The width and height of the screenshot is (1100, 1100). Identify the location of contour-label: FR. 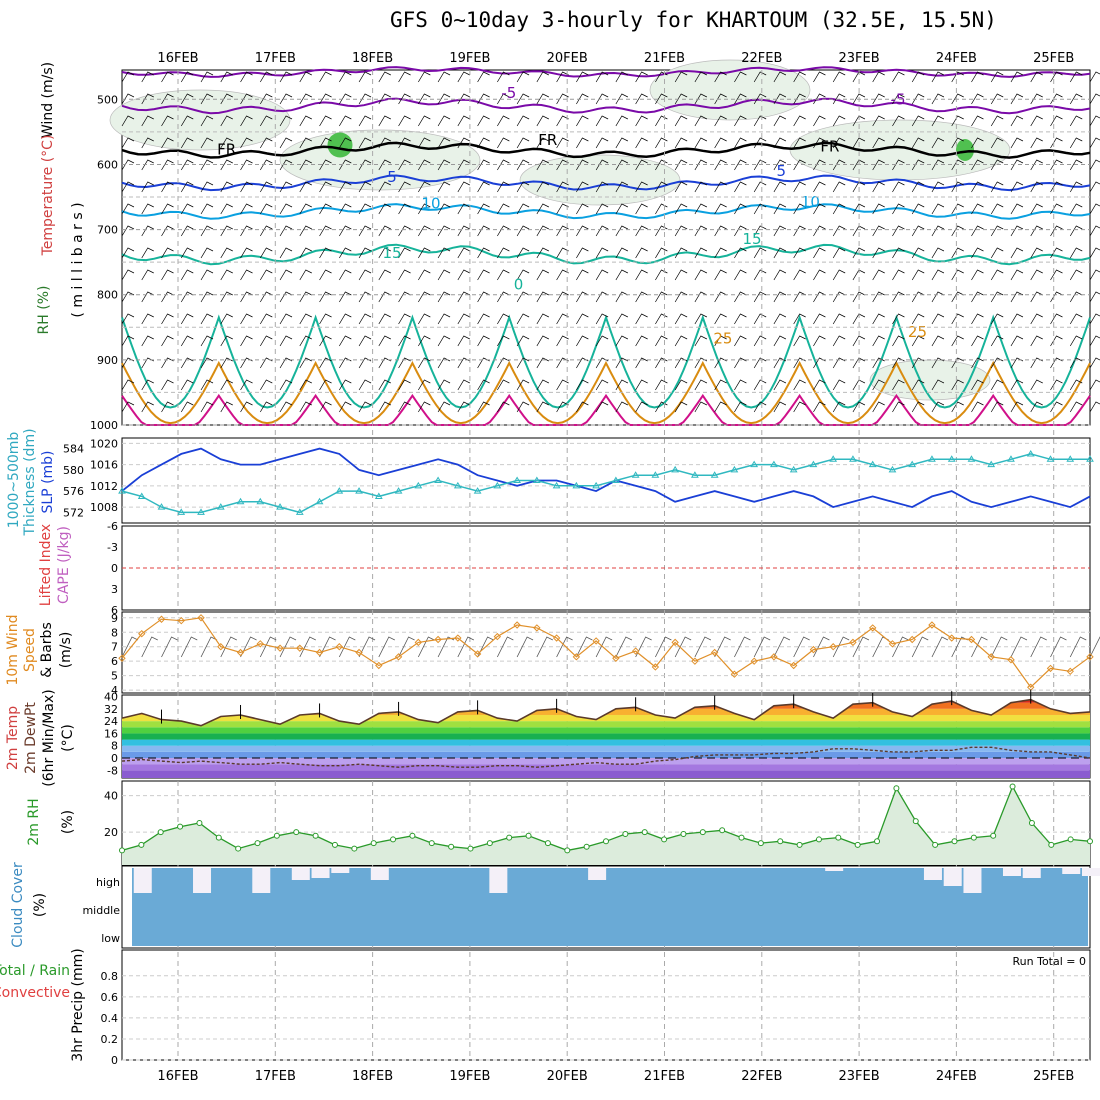
(226, 150).